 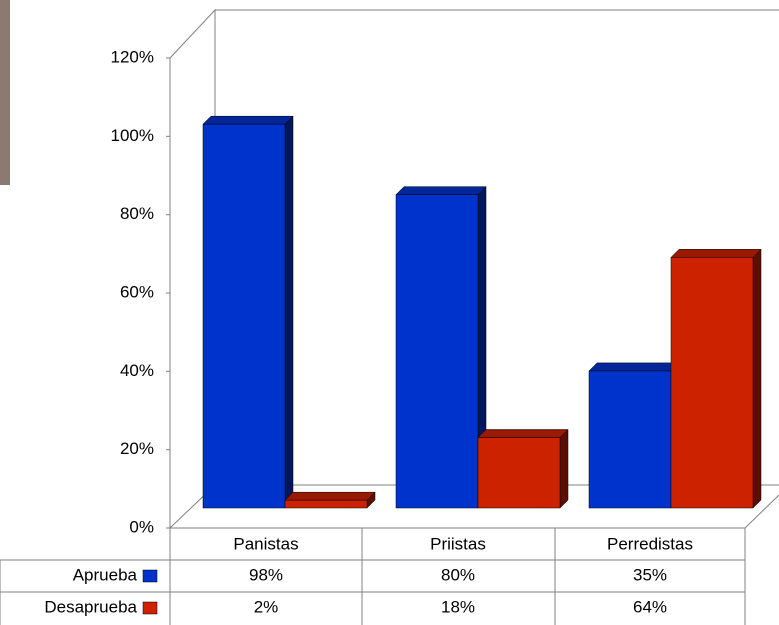 I want to click on y-tick-label: 100%, so click(x=132, y=135).